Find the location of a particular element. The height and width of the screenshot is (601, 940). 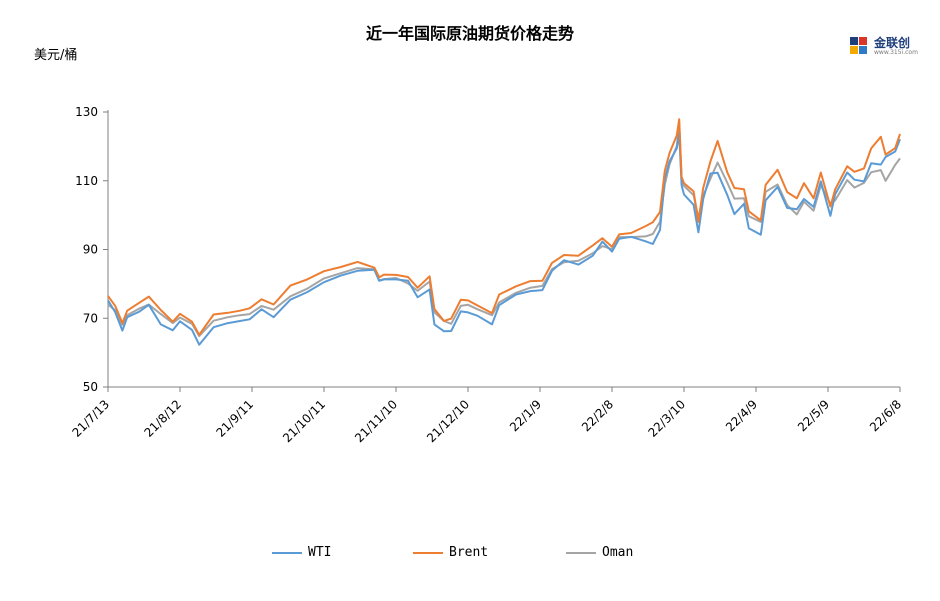

legend-item-oman: Oman is located at coordinates (599, 552).